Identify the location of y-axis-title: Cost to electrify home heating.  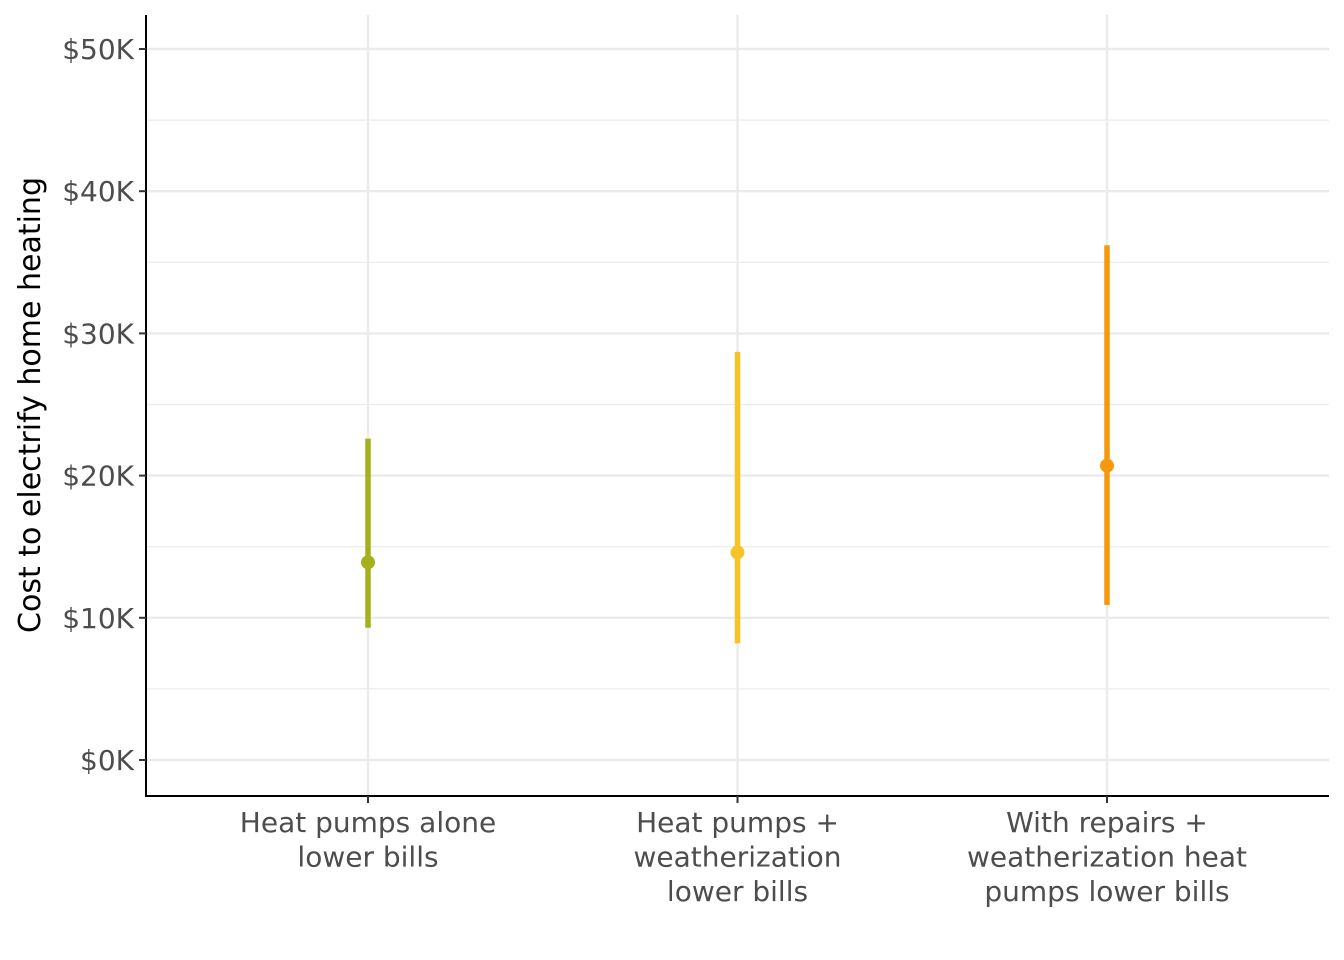
(30, 405).